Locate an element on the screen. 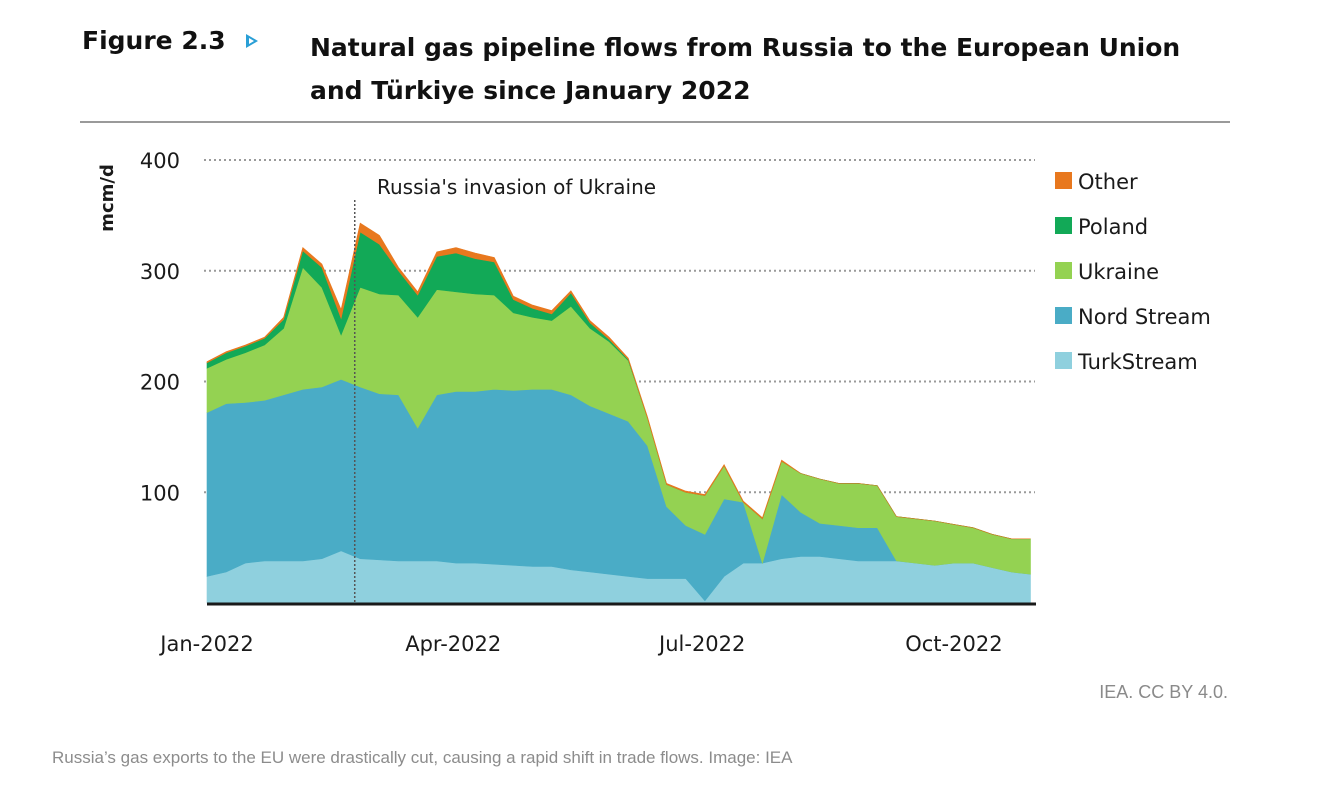 The image size is (1328, 787). x-tick-label-apr-2022: Apr-2022 is located at coordinates (453, 644).